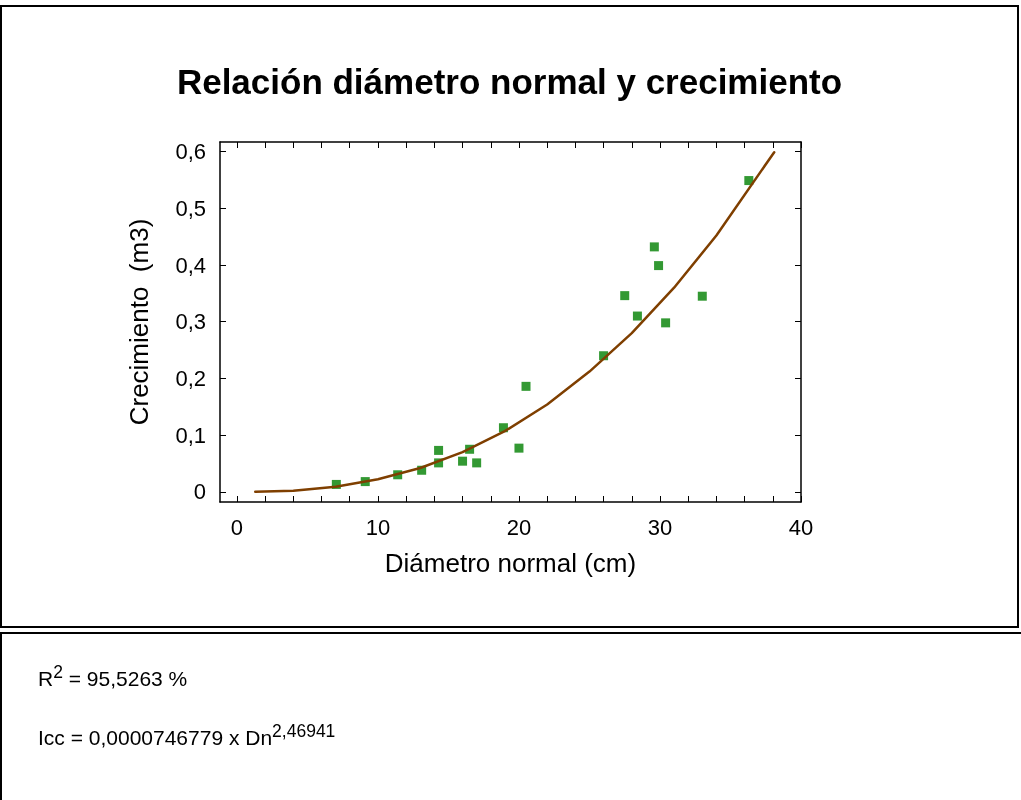 The height and width of the screenshot is (800, 1021). Describe the element at coordinates (190, 152) in the screenshot. I see `y-tick-label: 0,6` at that location.